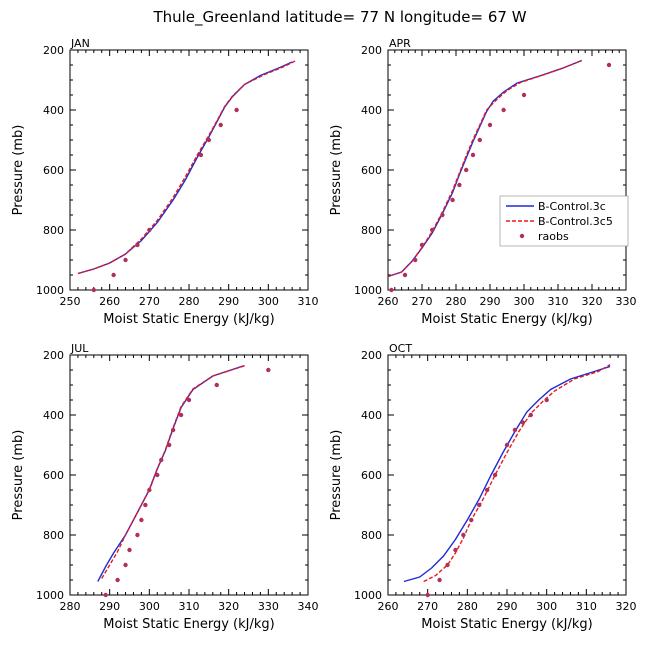 This screenshot has width=648, height=648. Describe the element at coordinates (553, 236) in the screenshot. I see `legend-label: raobs` at that location.